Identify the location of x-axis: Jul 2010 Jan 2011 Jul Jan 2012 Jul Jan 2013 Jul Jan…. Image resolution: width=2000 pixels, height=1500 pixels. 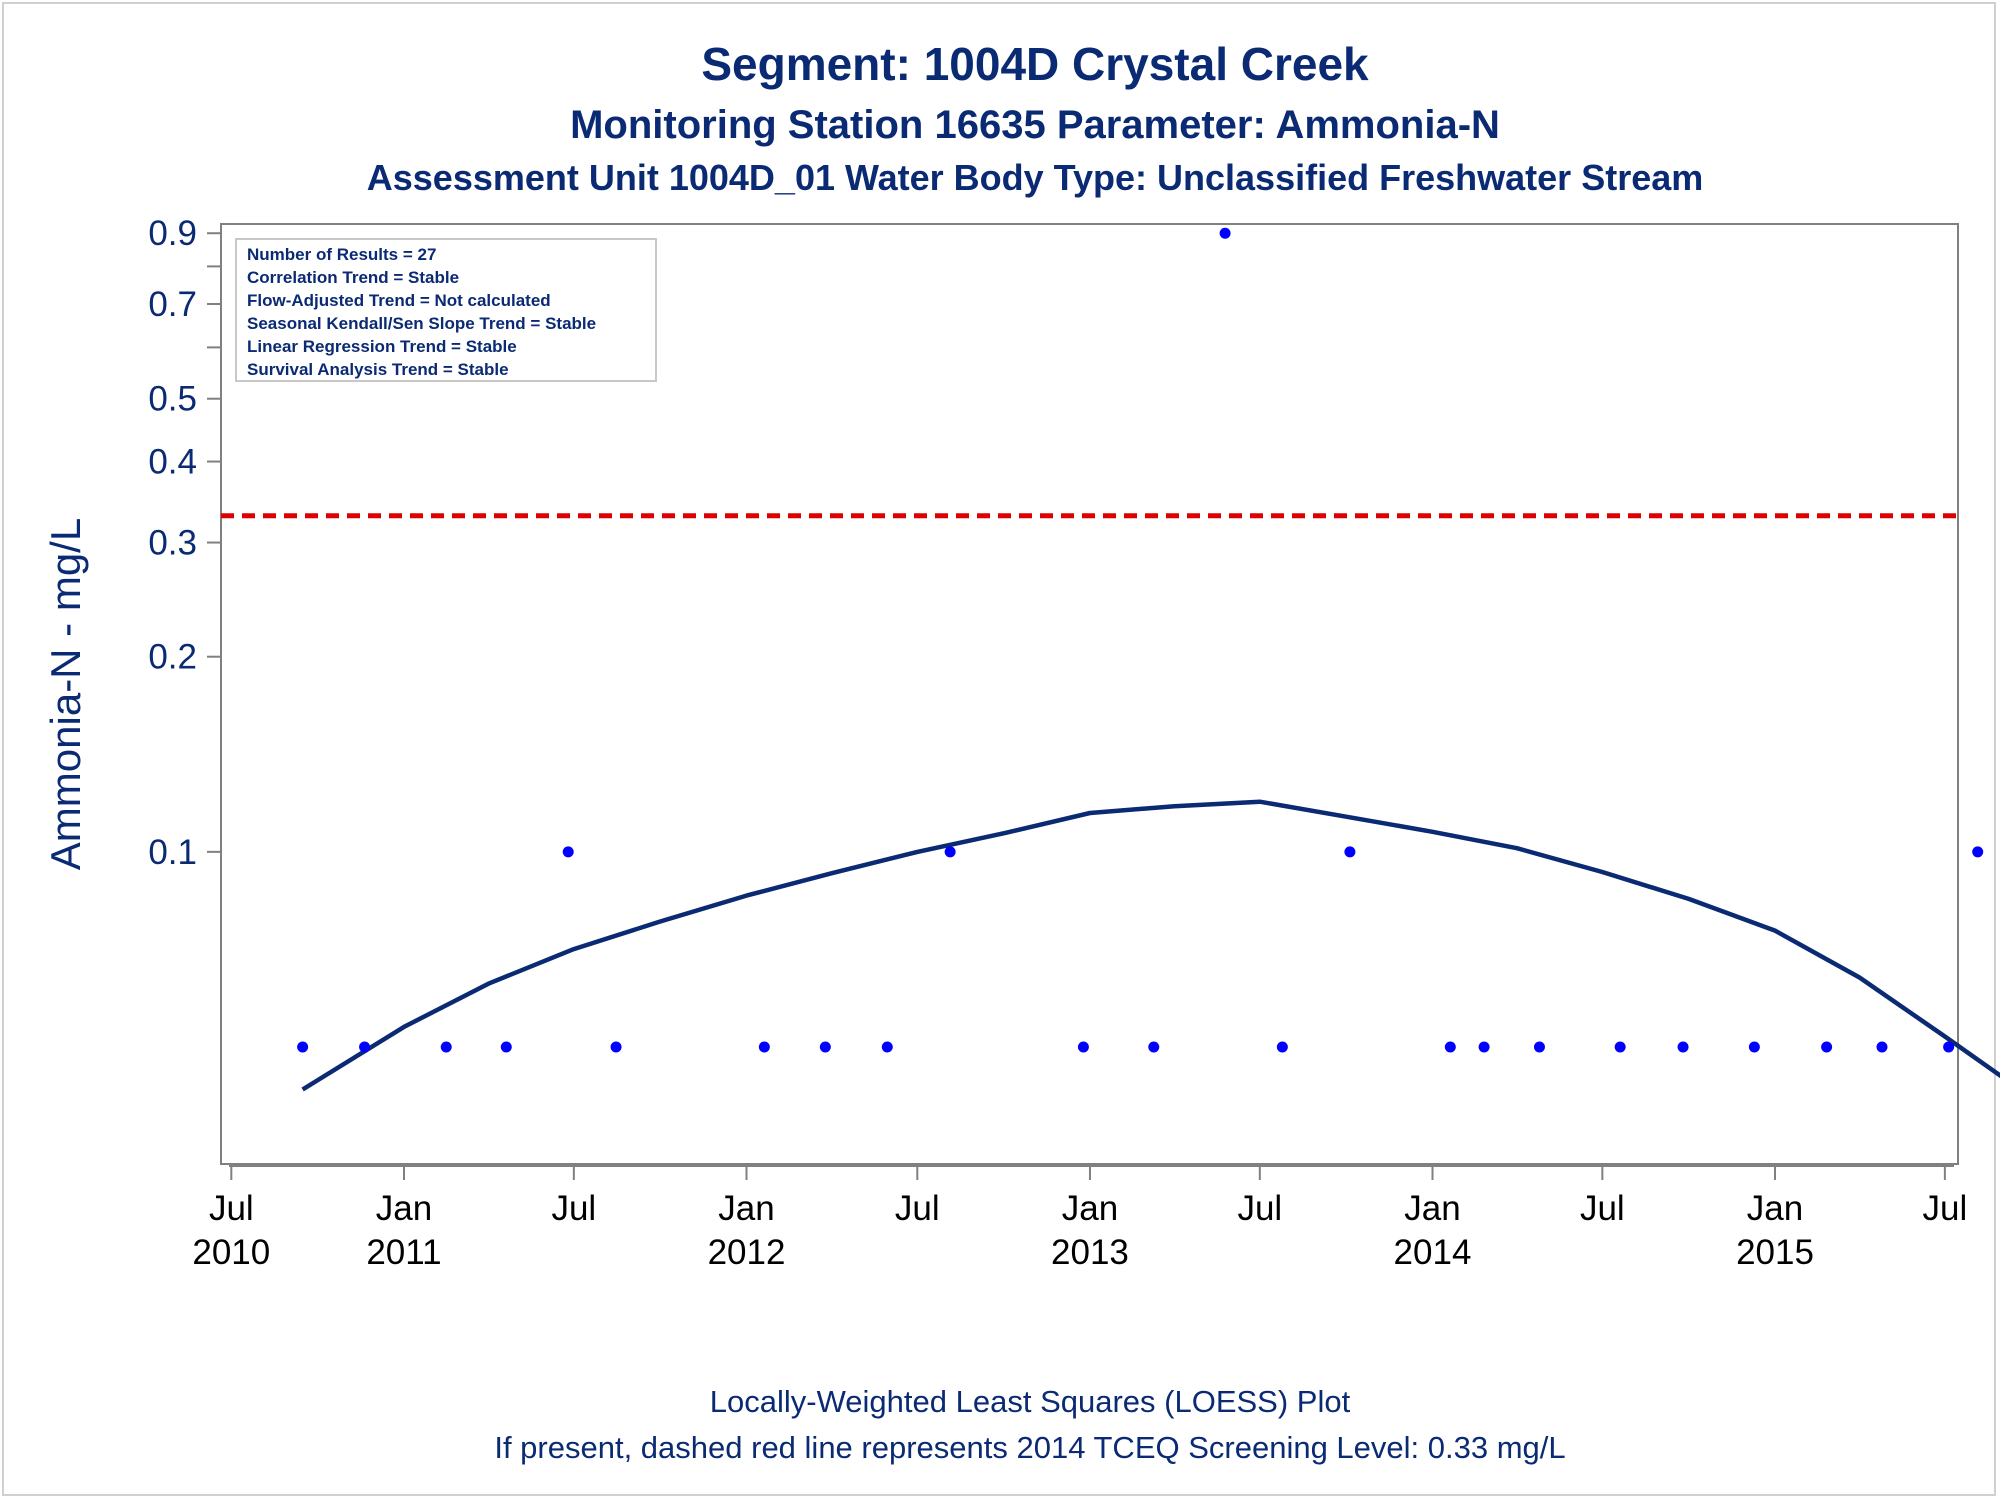
(1079, 1218).